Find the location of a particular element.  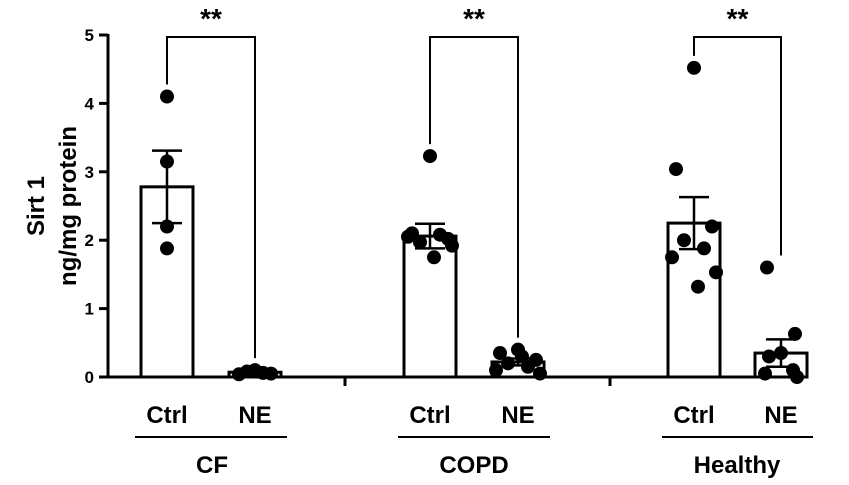

x-group-label: Healthy is located at coordinates (737, 465).